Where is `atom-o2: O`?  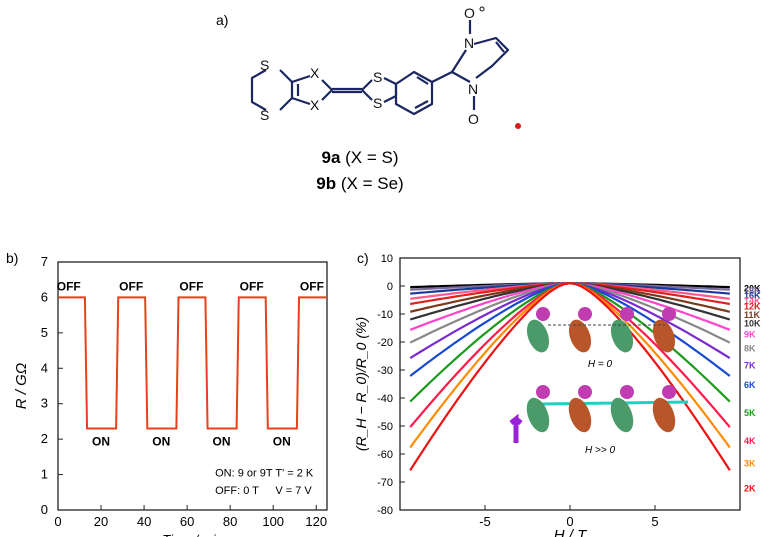
atom-o2: O is located at coordinates (473, 119).